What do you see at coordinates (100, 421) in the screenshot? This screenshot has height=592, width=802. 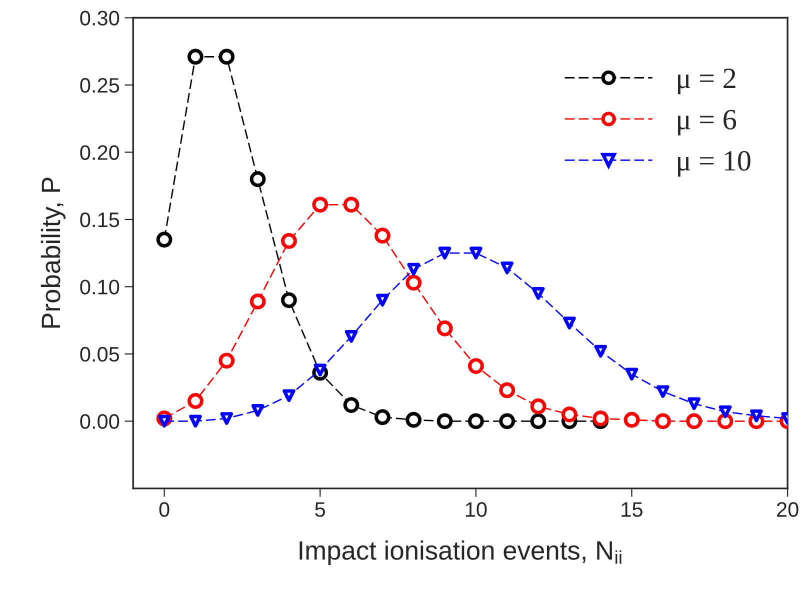 I see `y-tick-label: 0.00` at bounding box center [100, 421].